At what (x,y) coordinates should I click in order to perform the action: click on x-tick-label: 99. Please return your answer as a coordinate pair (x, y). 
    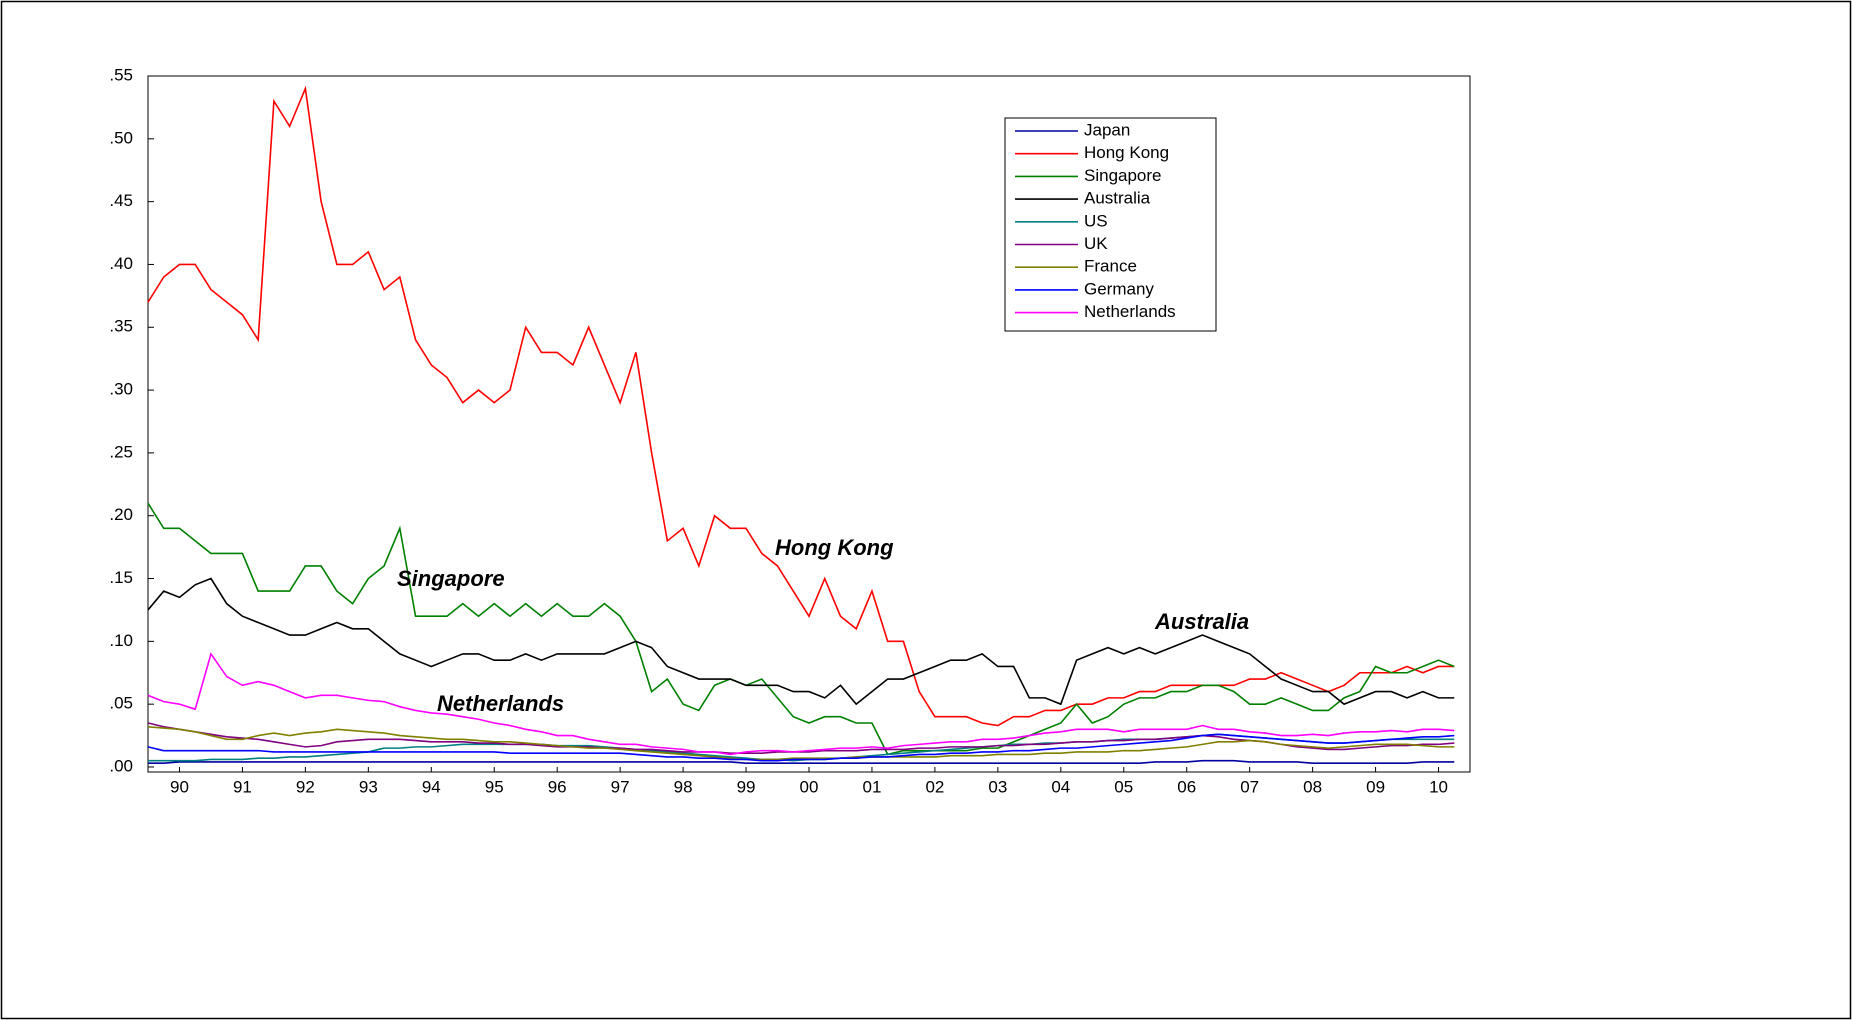
    Looking at the image, I should click on (746, 786).